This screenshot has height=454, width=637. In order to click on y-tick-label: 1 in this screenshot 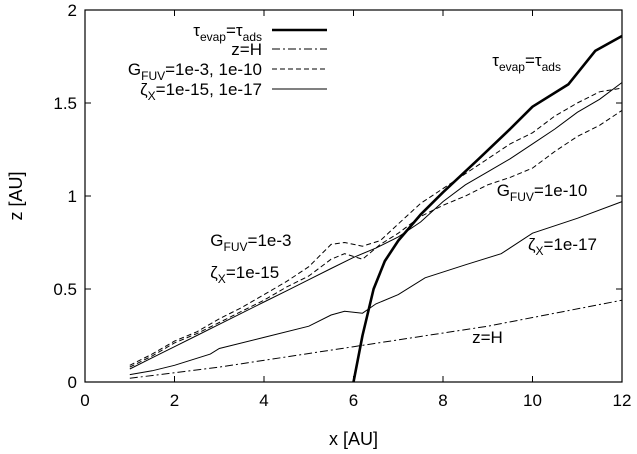, I will do `click(72, 196)`.